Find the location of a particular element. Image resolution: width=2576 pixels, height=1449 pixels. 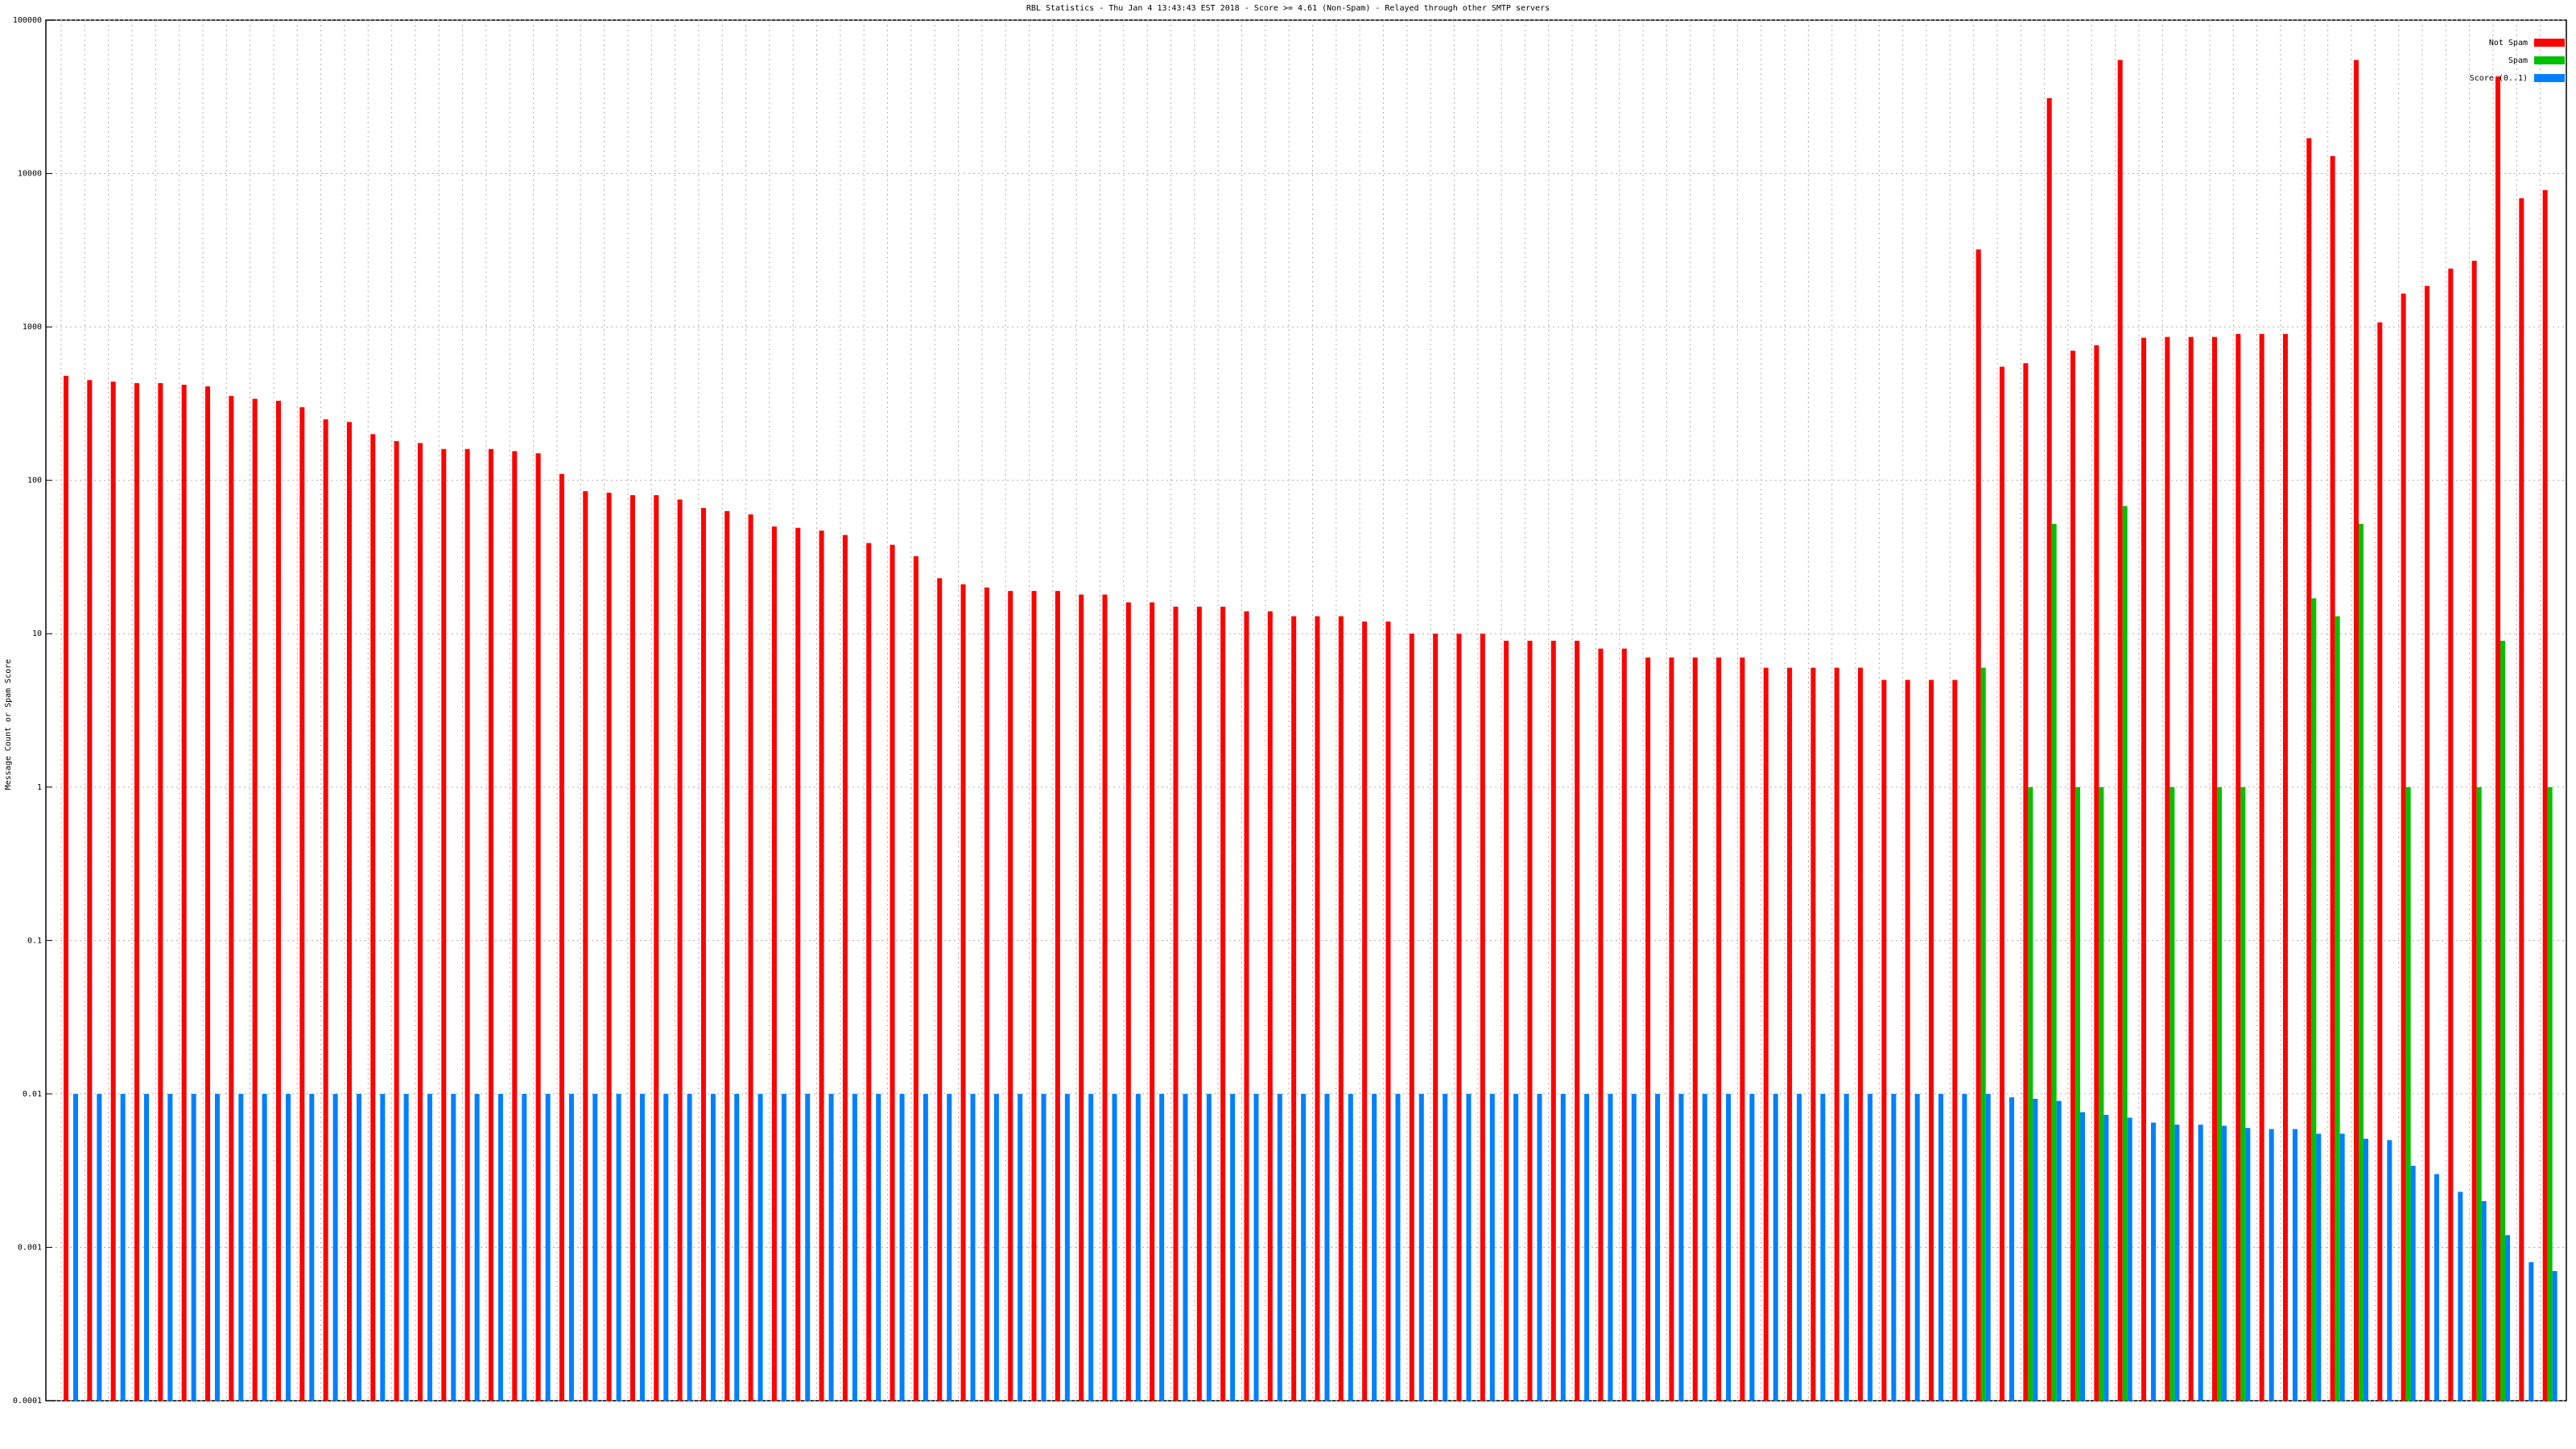

y-tick-label: 100 is located at coordinates (34, 481).